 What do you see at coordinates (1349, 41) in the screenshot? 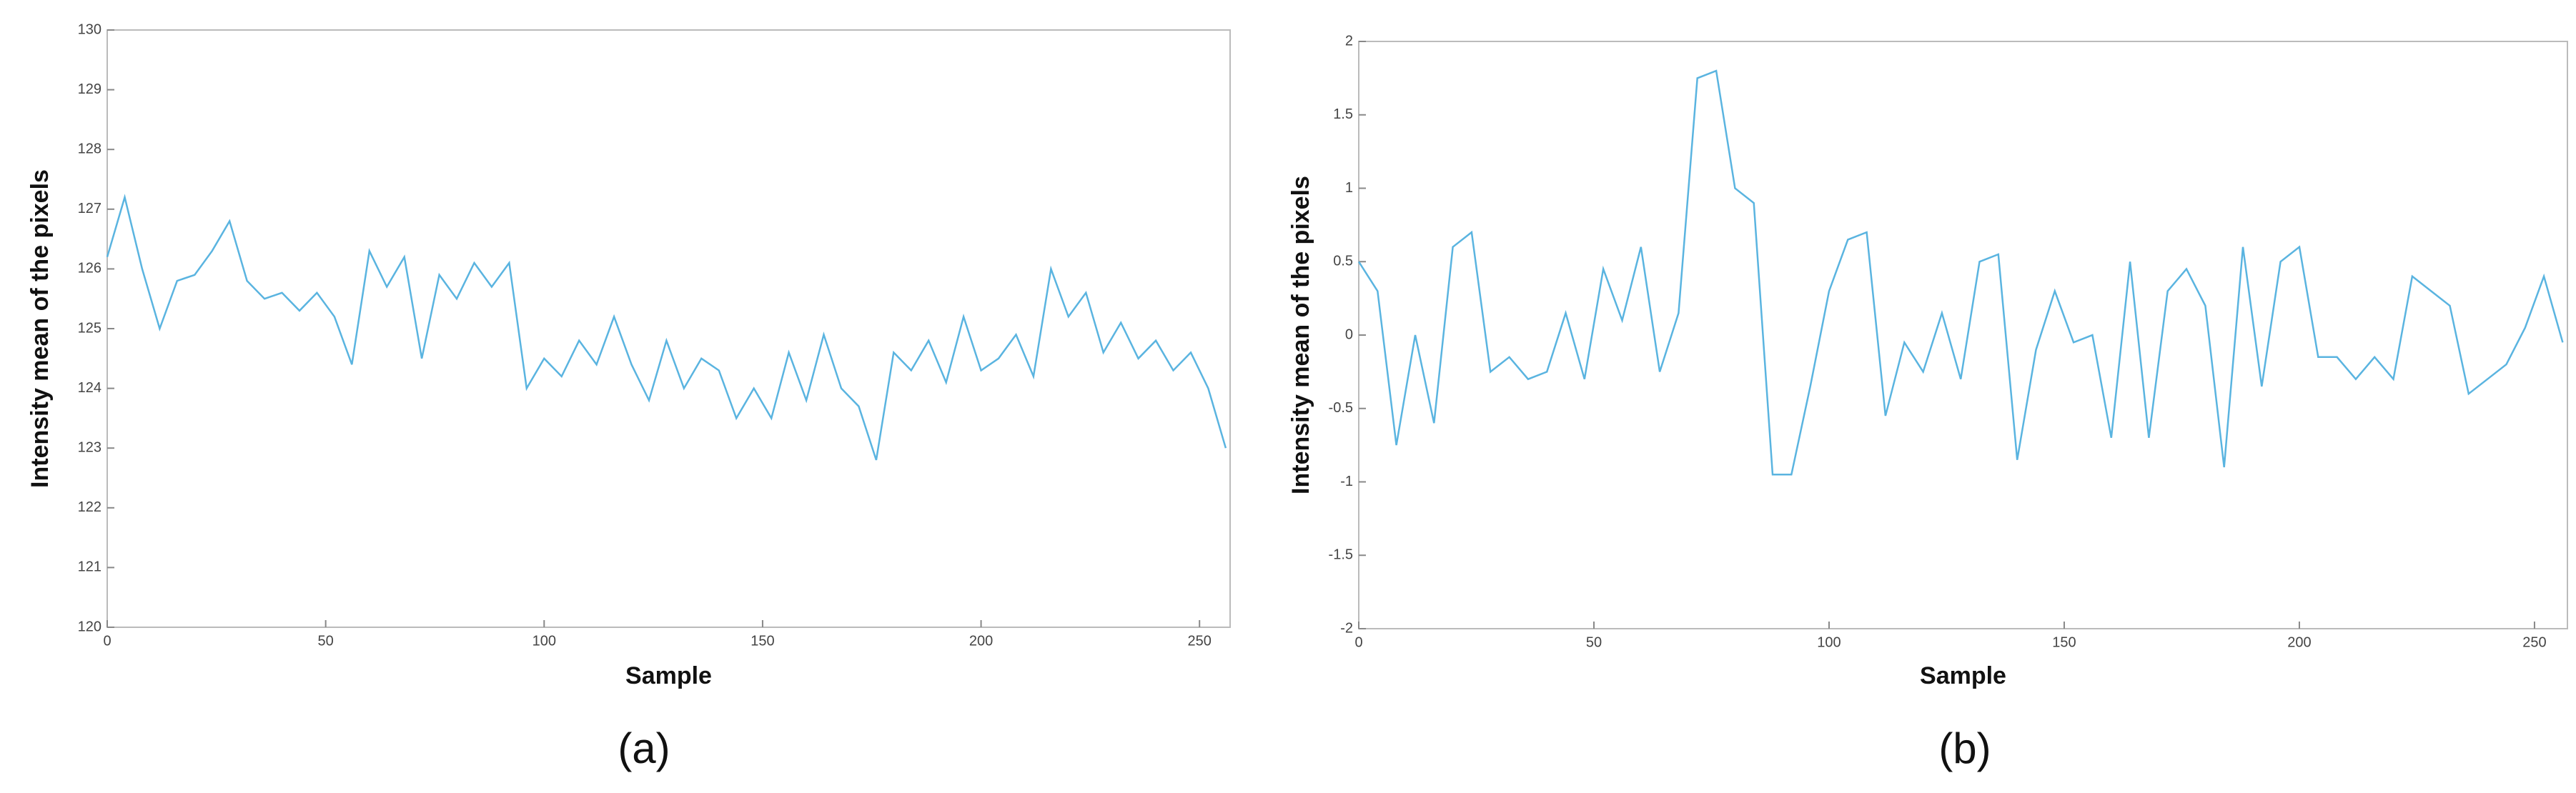
I see `y-tick-label: 2` at bounding box center [1349, 41].